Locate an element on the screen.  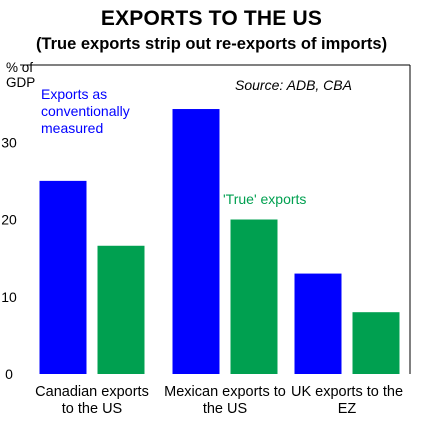
y-ticks-group: 0 10 20 30 is located at coordinates (9, 258).